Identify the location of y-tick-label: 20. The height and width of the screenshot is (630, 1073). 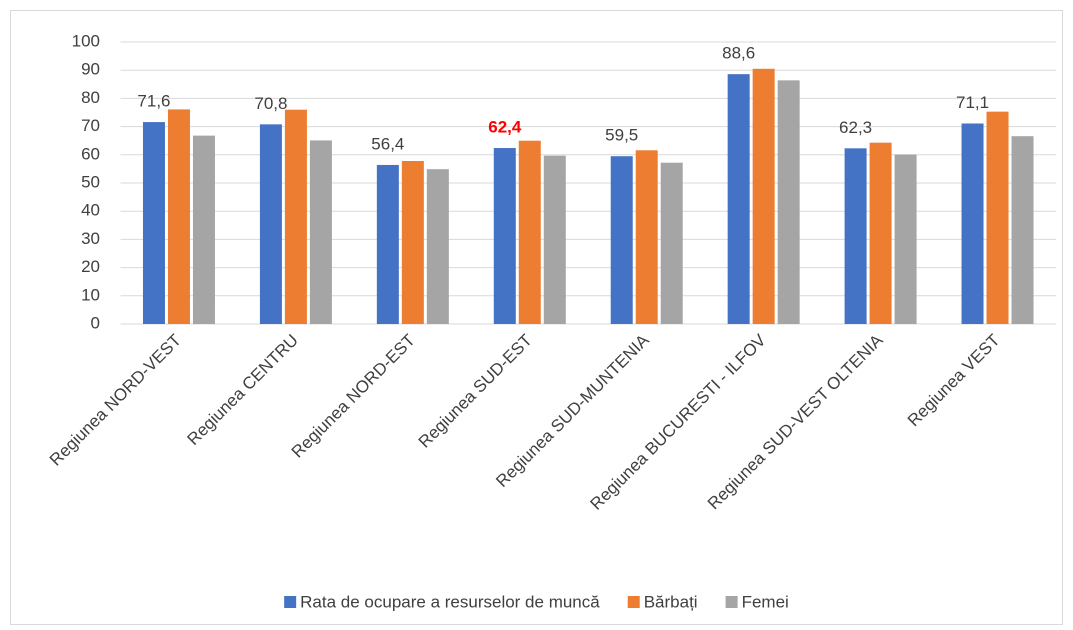
(90, 266).